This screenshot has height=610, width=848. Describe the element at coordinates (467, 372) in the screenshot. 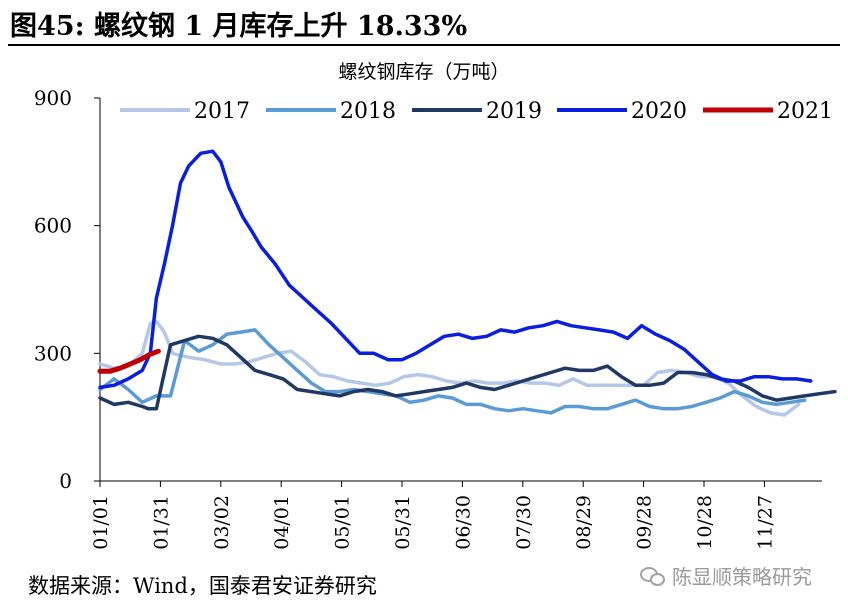

I see `series-line-2019` at that location.